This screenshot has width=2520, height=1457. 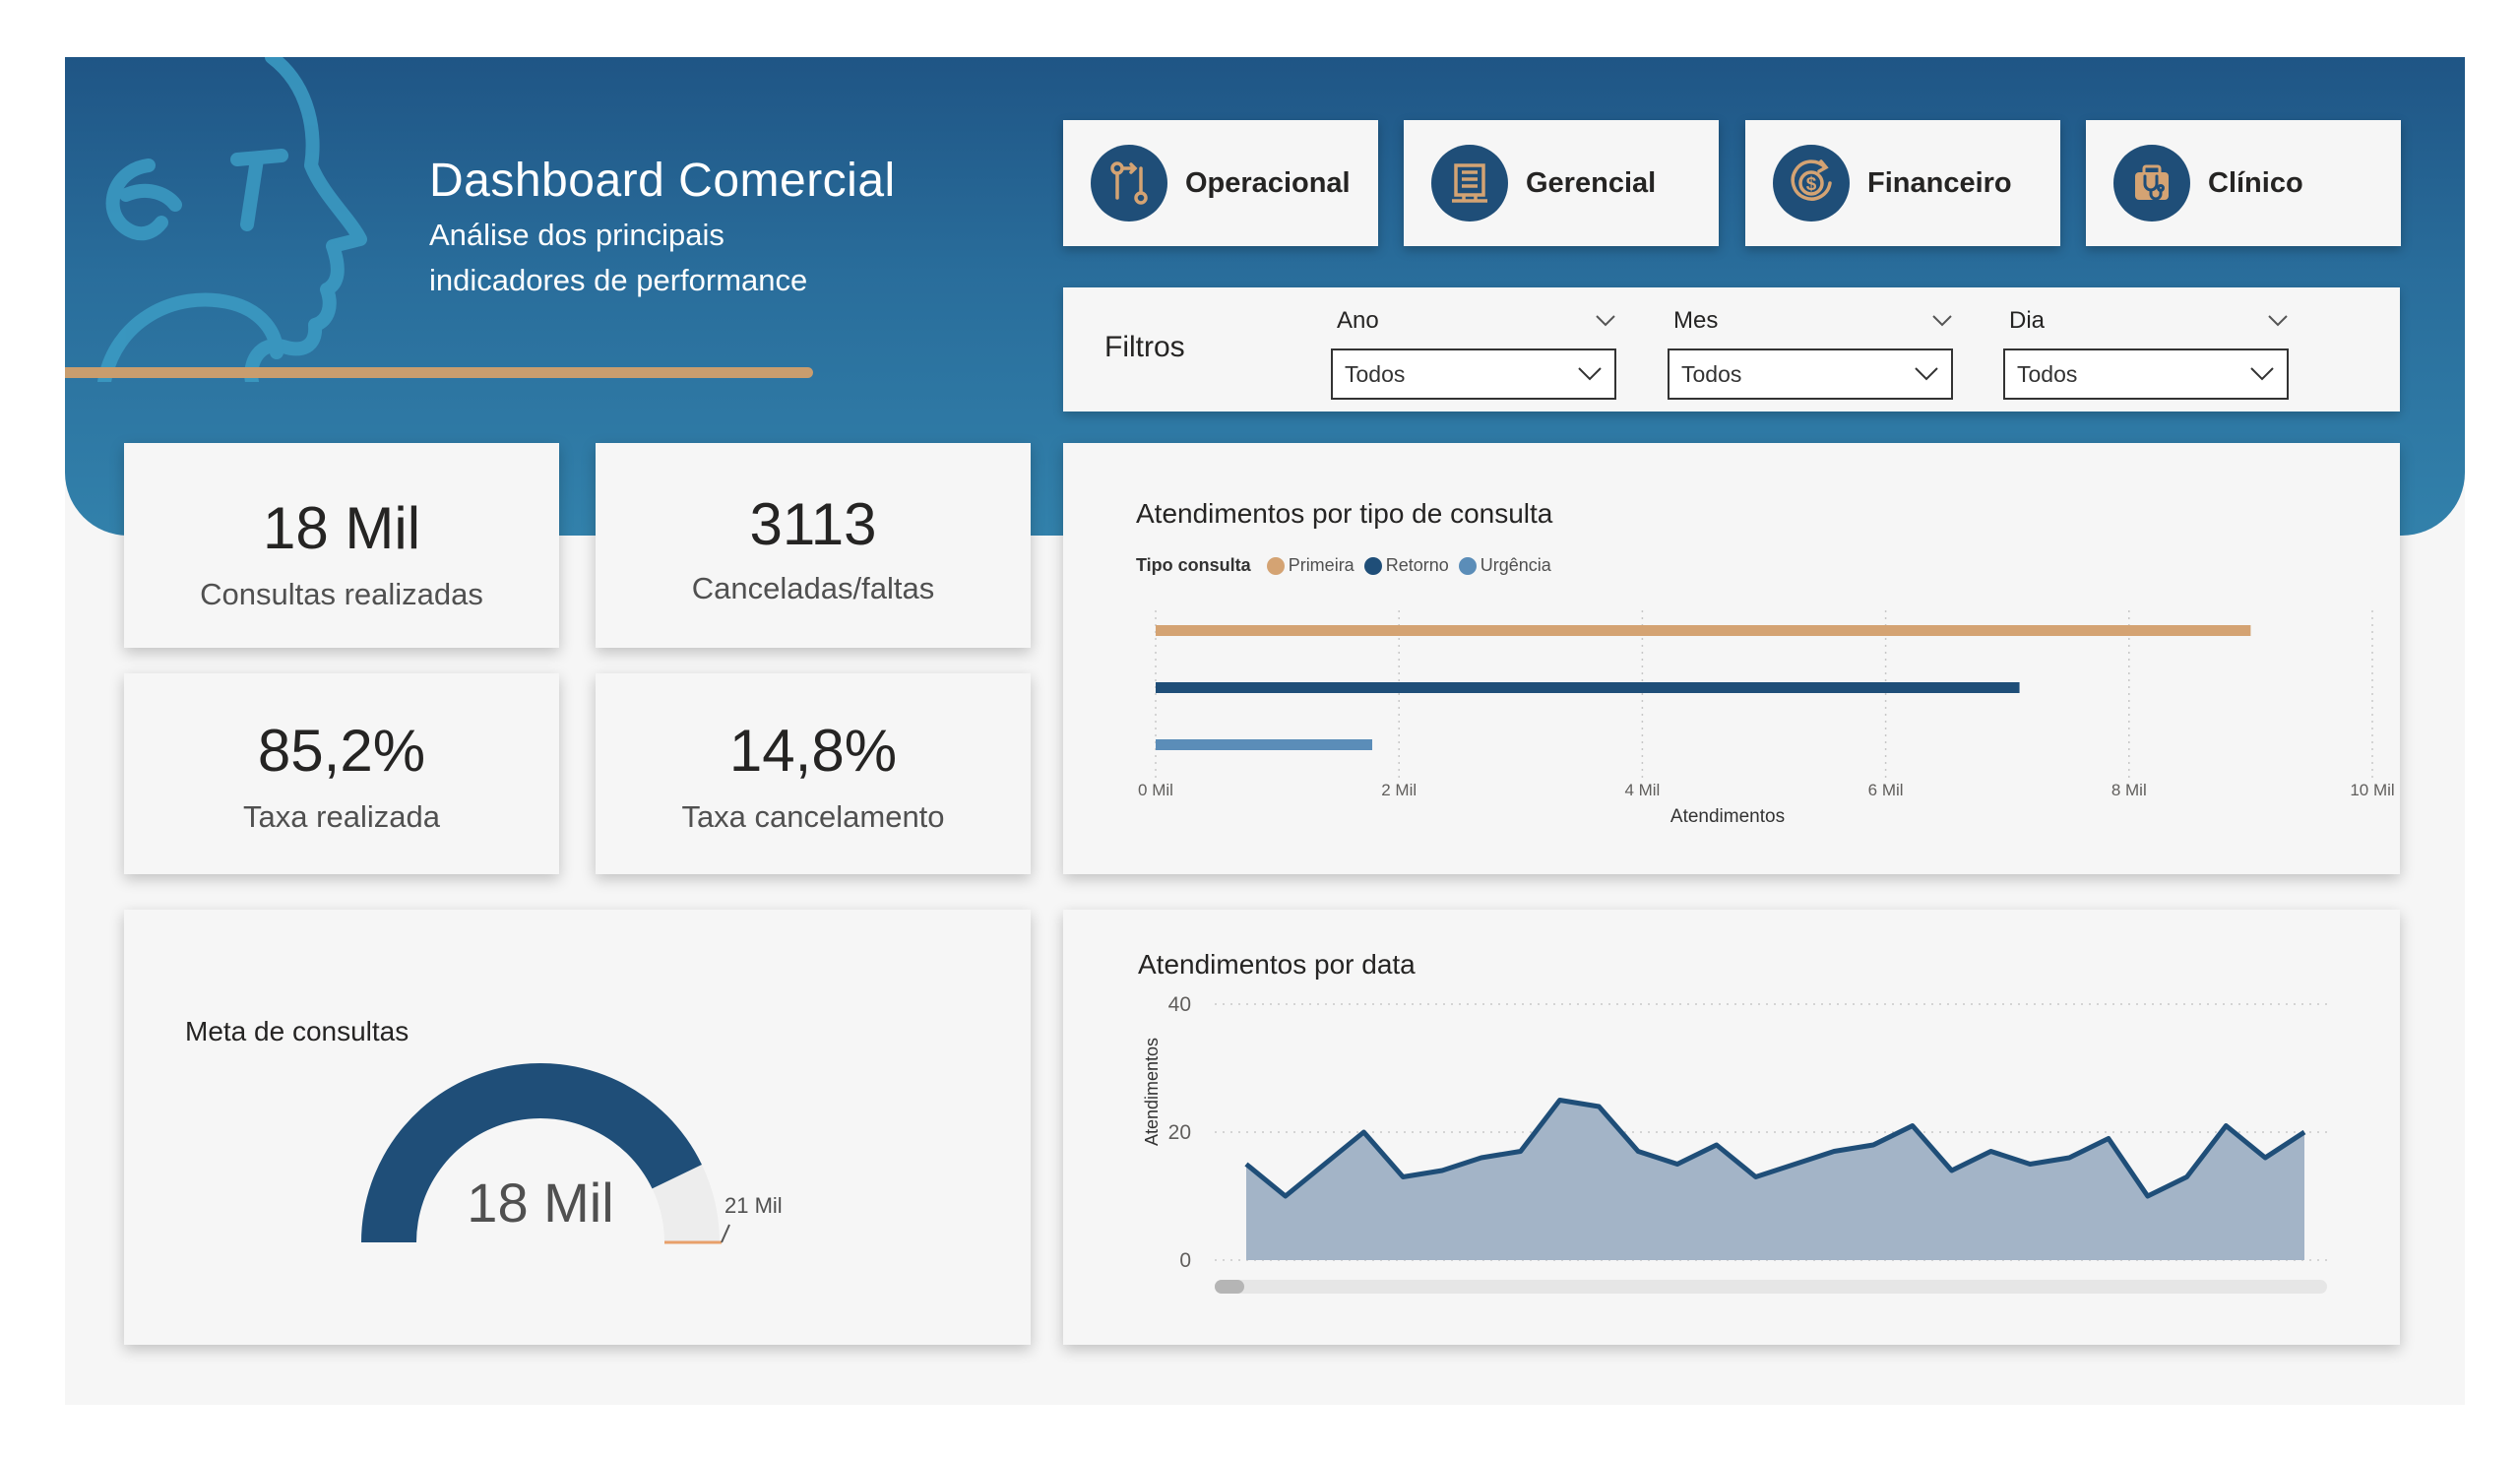 I want to click on slicer-mes: Mes Todos, so click(x=1810, y=350).